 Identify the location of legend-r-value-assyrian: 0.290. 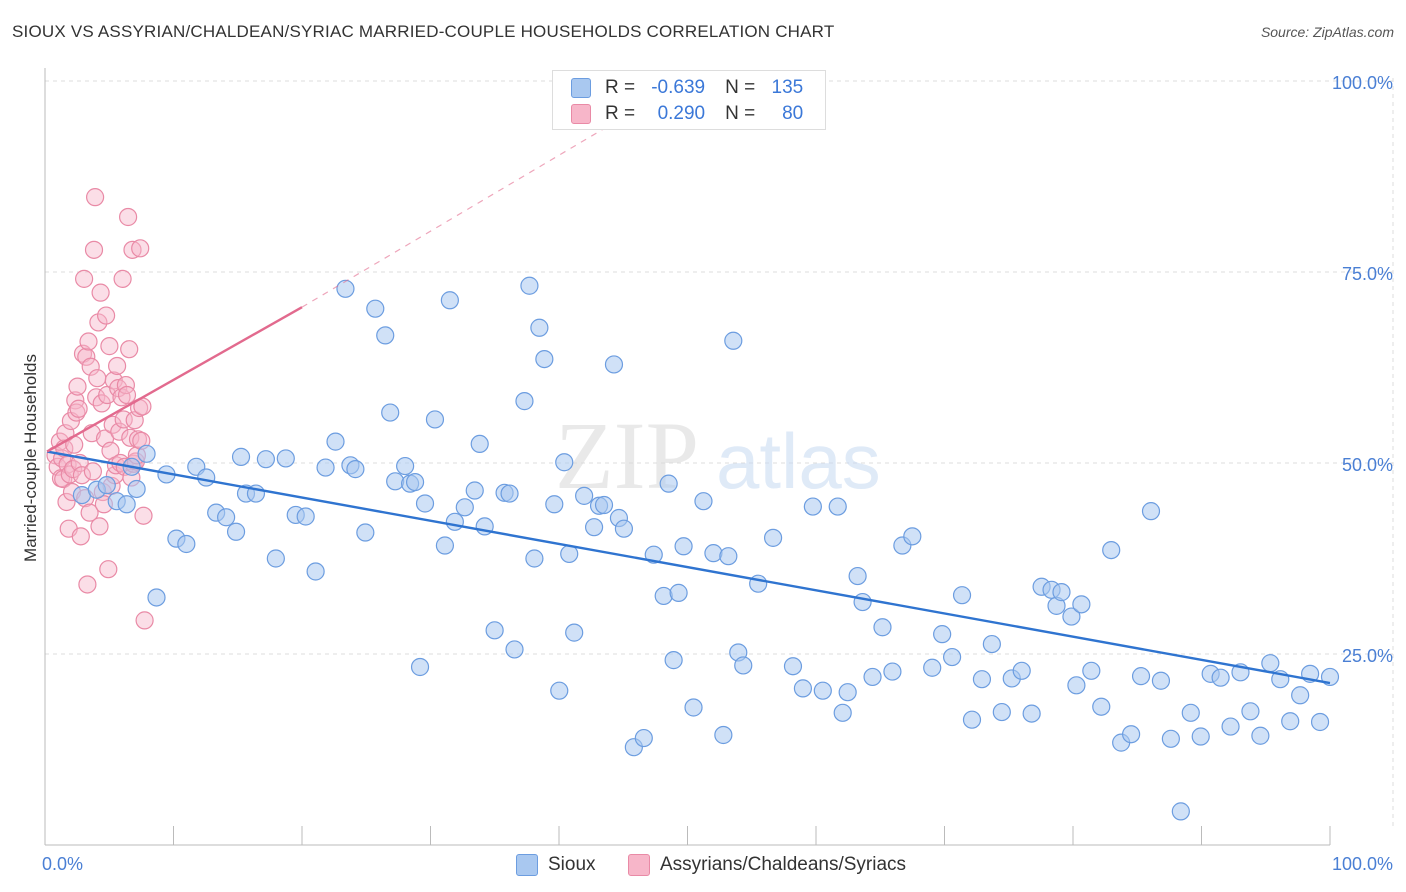
(681, 113).